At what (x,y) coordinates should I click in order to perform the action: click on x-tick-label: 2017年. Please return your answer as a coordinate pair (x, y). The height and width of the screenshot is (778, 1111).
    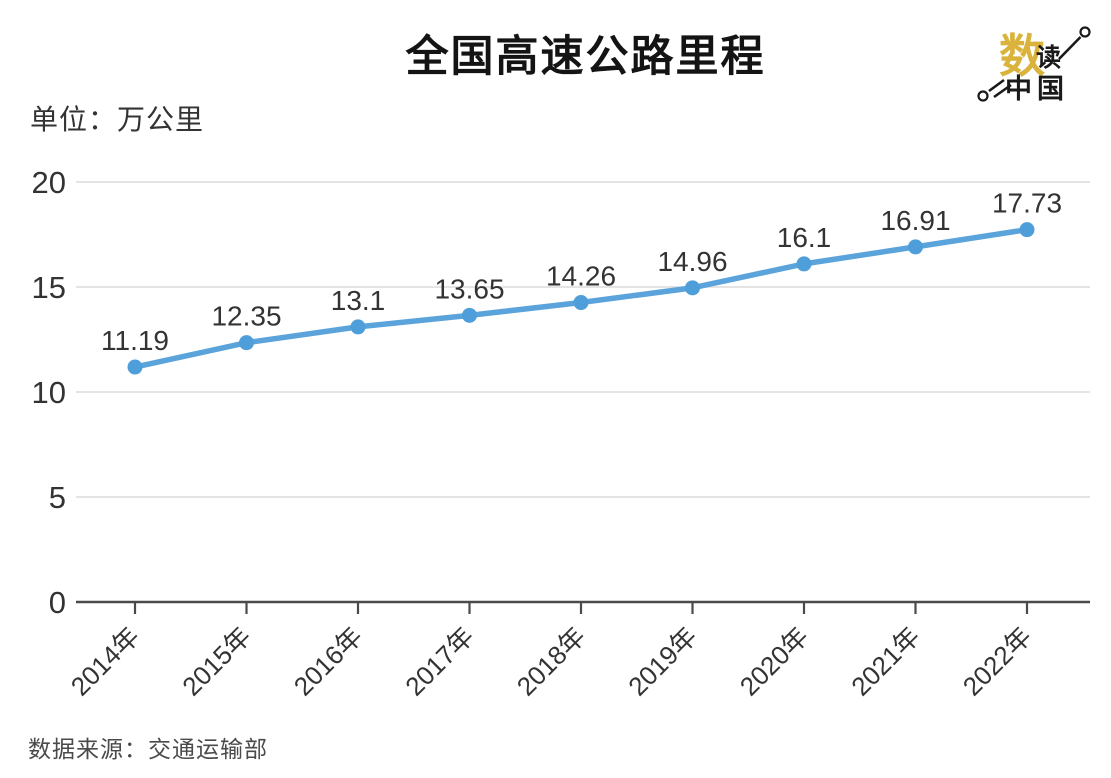
    Looking at the image, I should click on (439, 661).